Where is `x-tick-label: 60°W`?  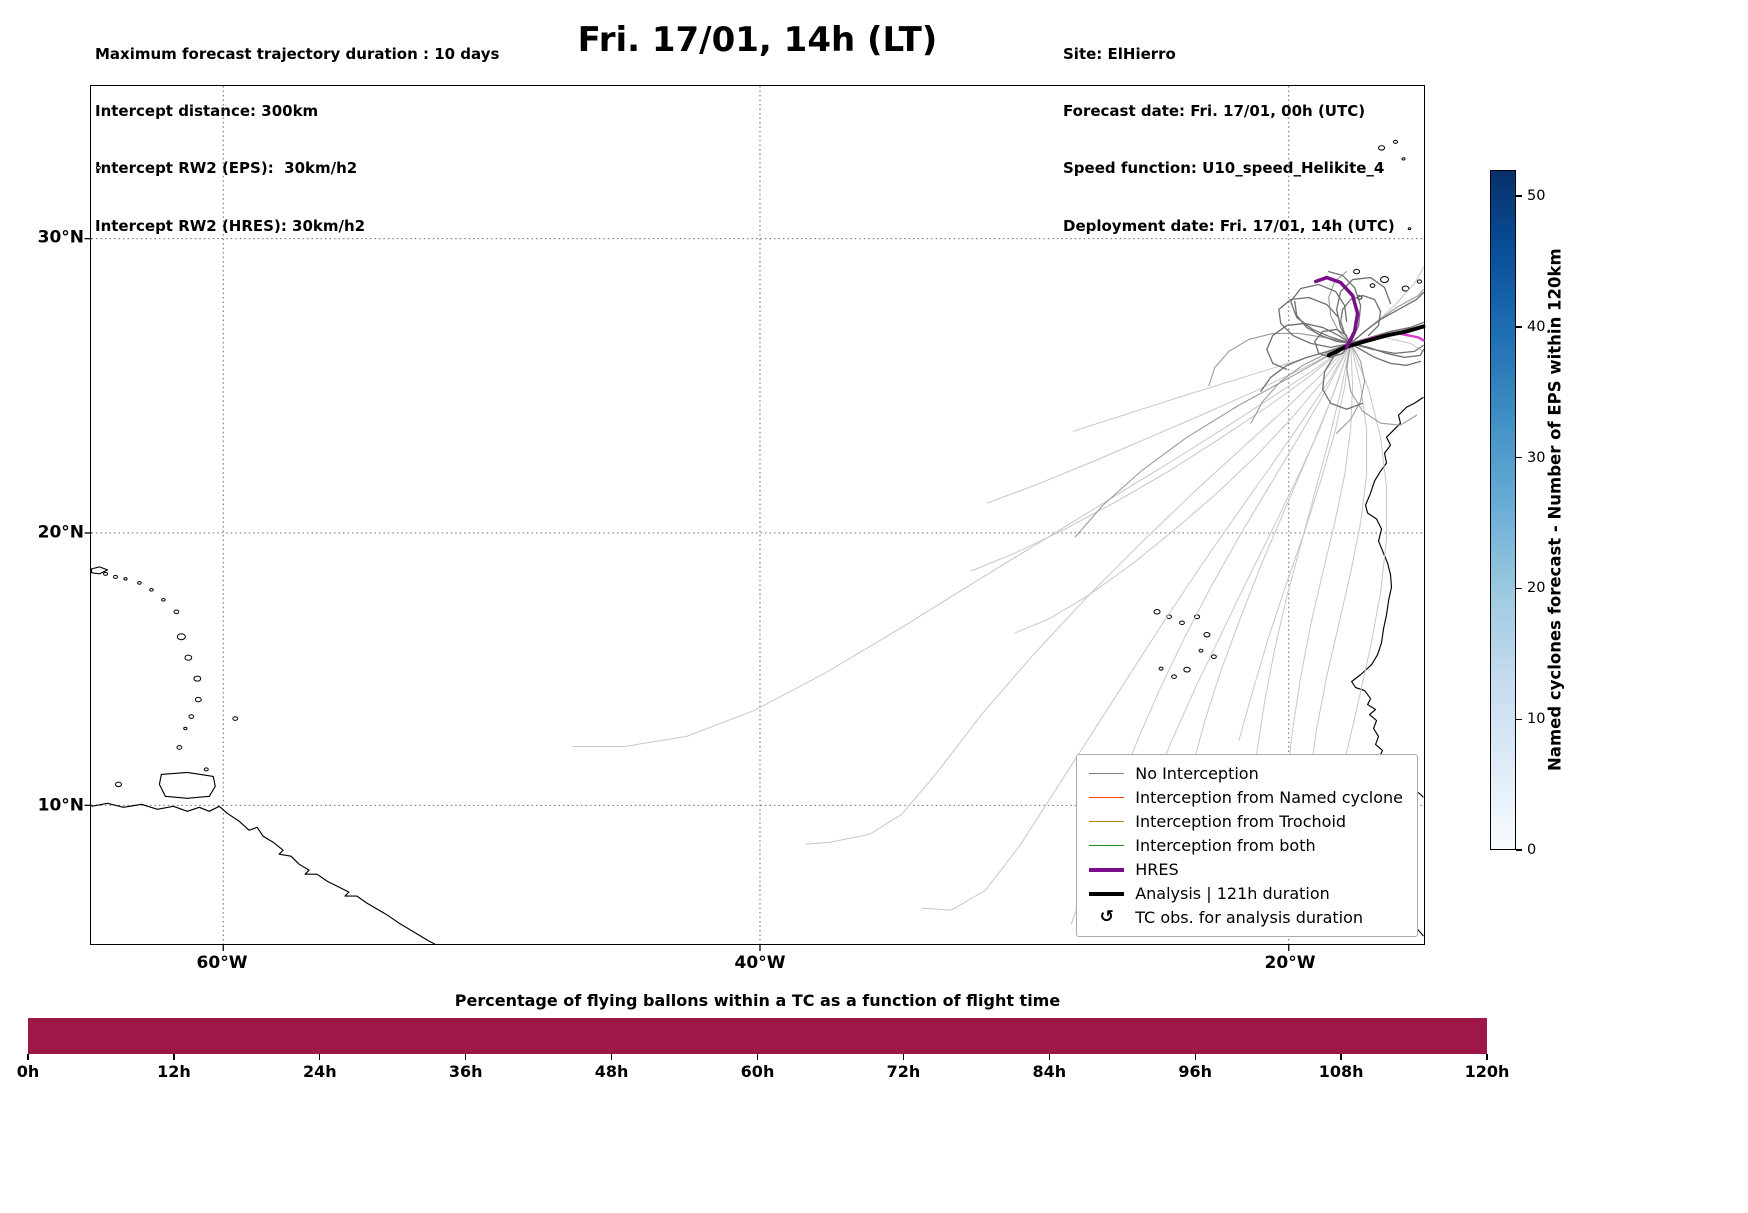
x-tick-label: 60°W is located at coordinates (222, 963).